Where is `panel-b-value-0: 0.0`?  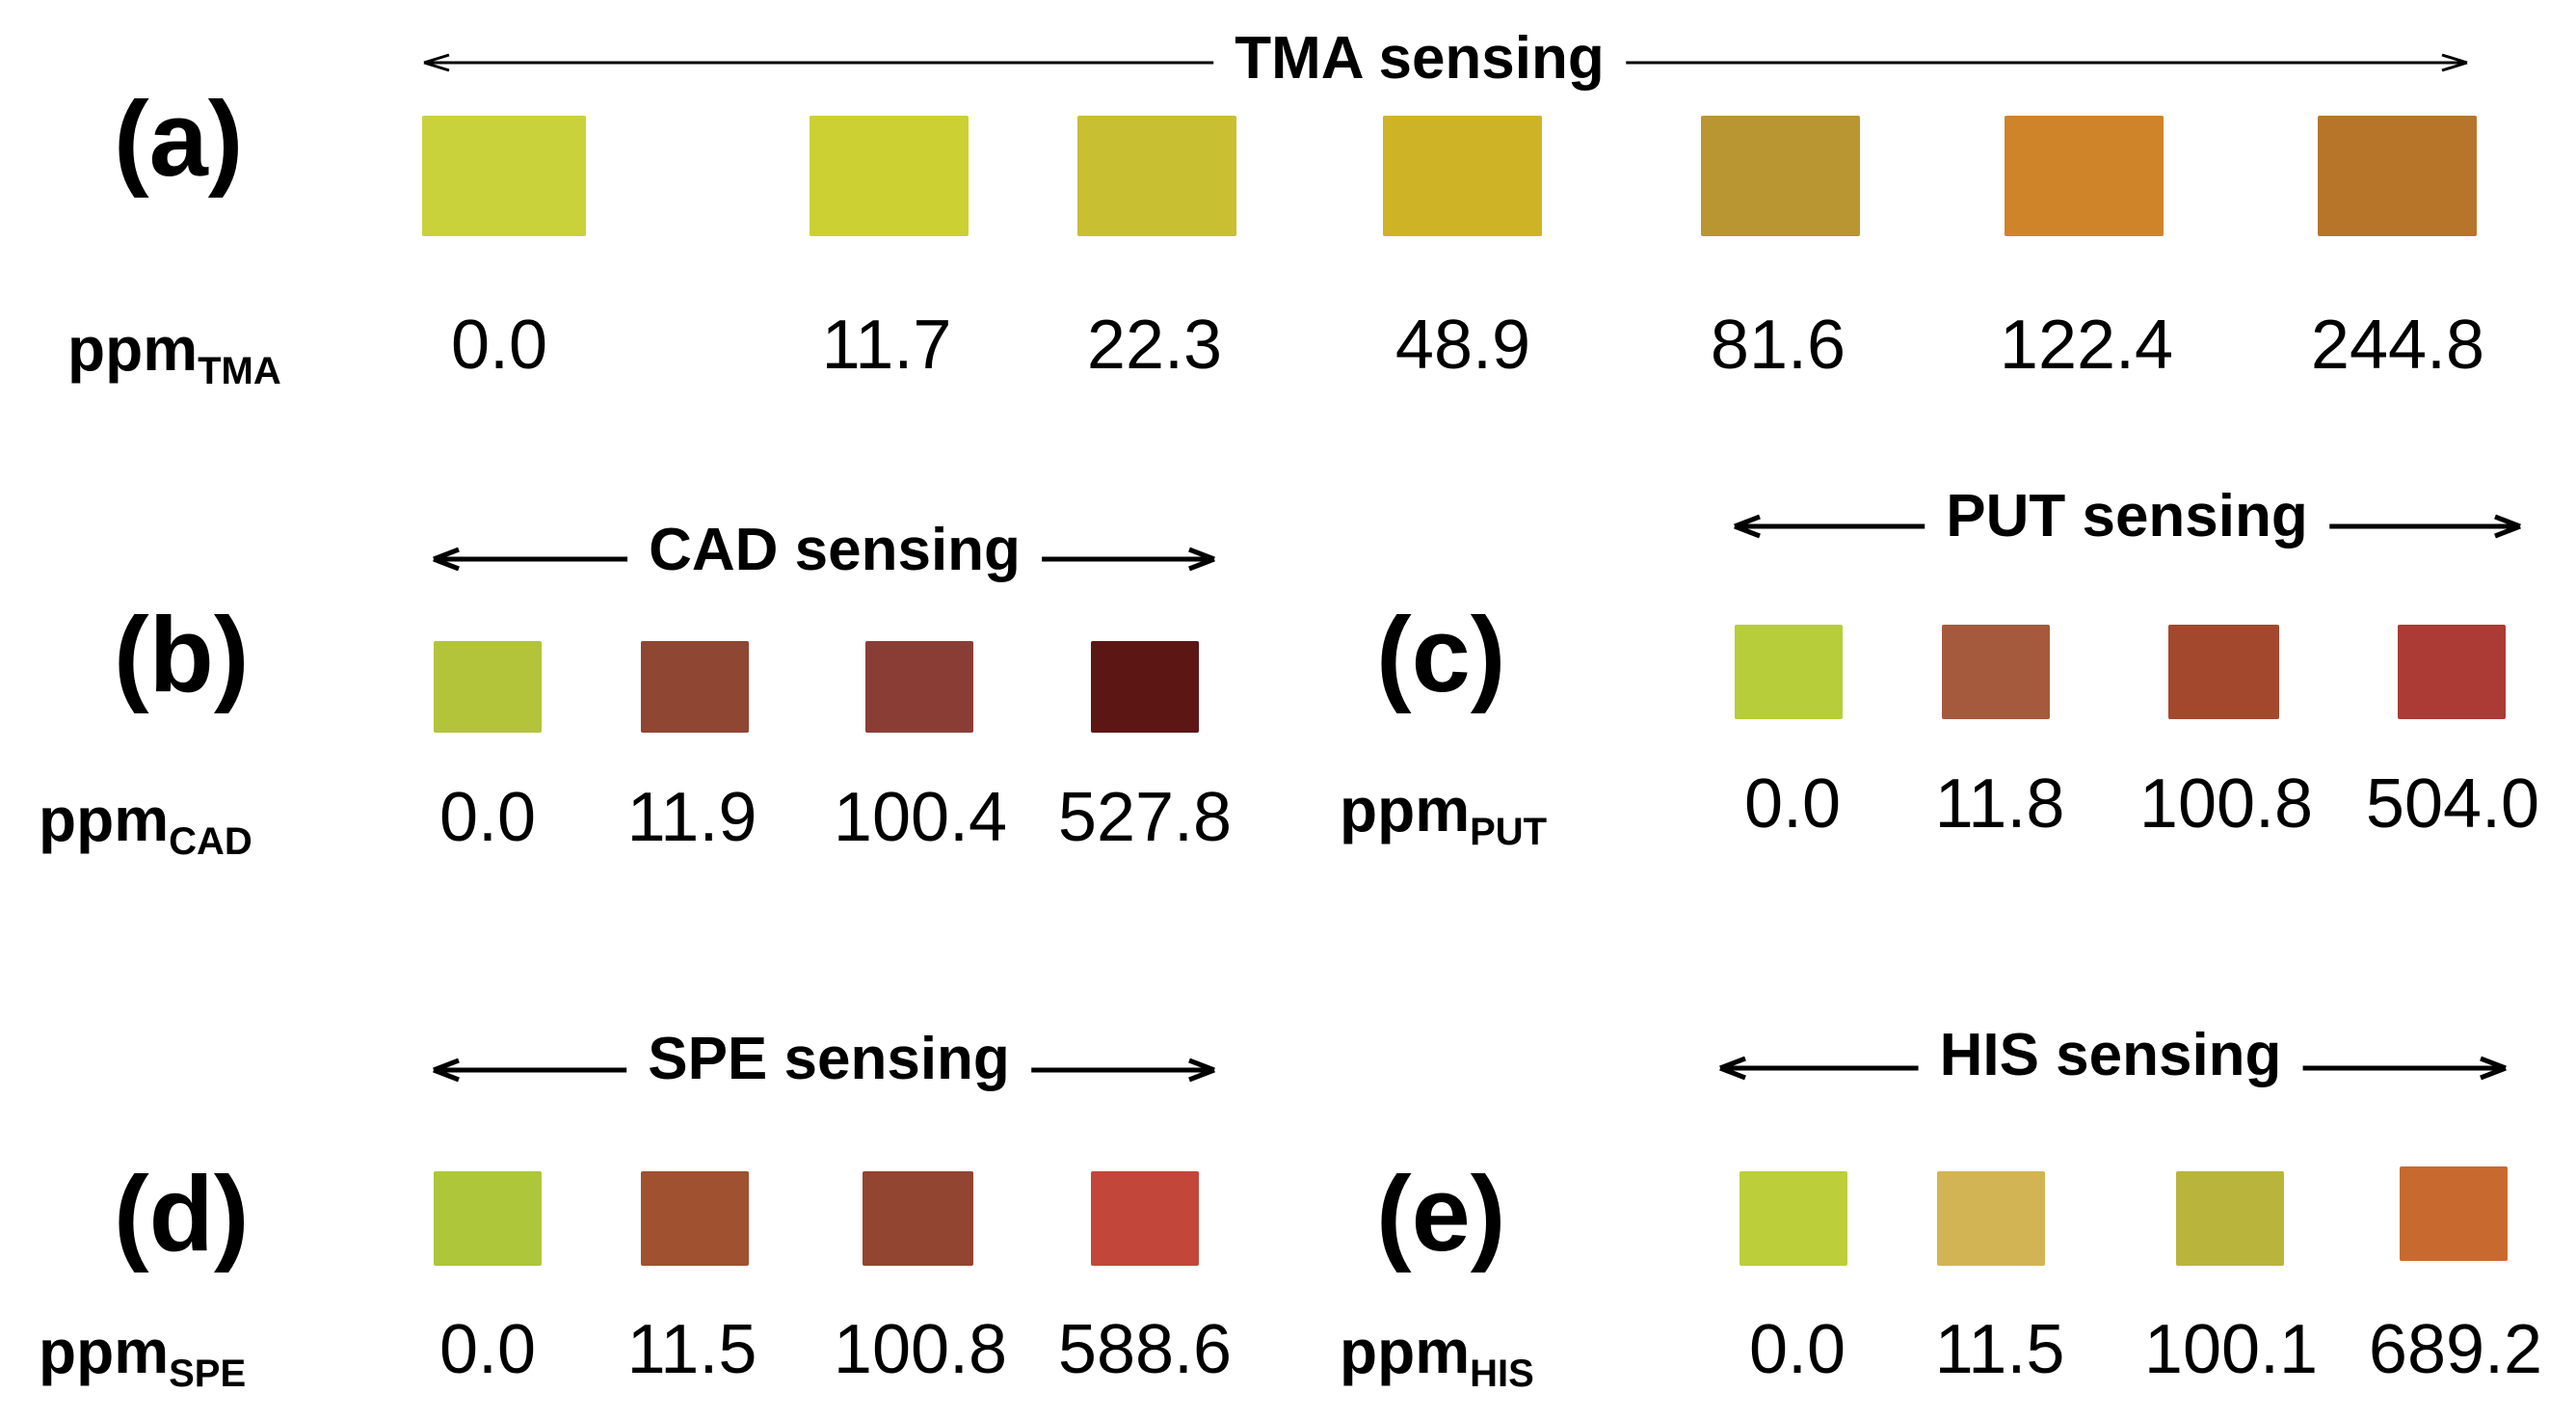
panel-b-value-0: 0.0 is located at coordinates (487, 818).